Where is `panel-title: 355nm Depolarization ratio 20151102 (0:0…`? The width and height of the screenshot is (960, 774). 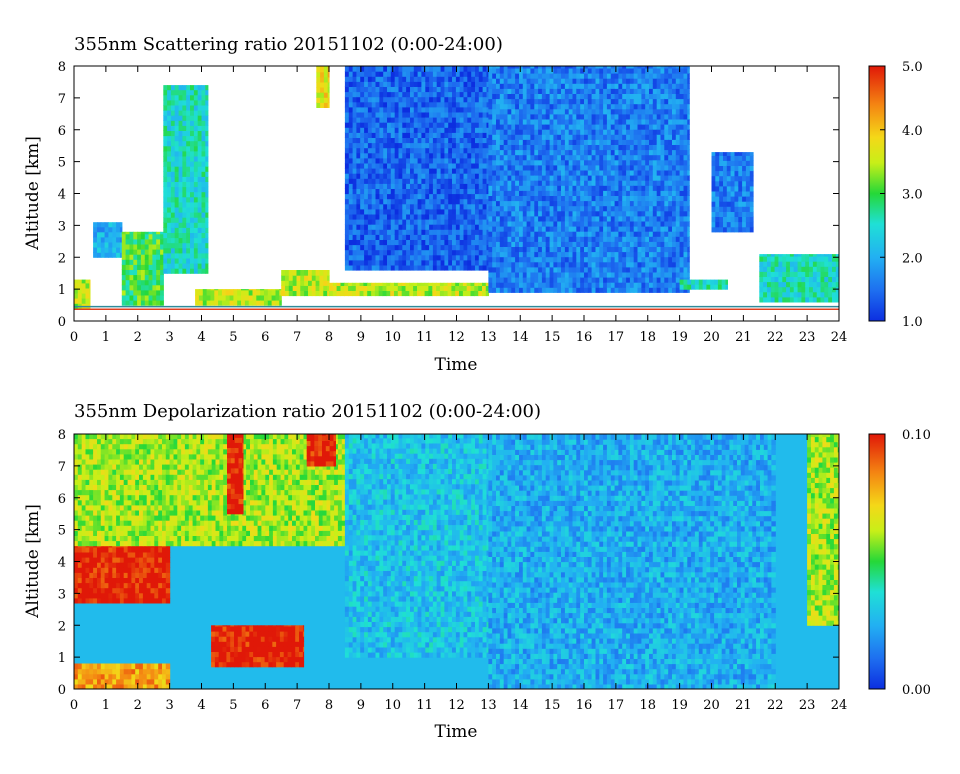 panel-title: 355nm Depolarization ratio 20151102 (0:0… is located at coordinates (307, 411).